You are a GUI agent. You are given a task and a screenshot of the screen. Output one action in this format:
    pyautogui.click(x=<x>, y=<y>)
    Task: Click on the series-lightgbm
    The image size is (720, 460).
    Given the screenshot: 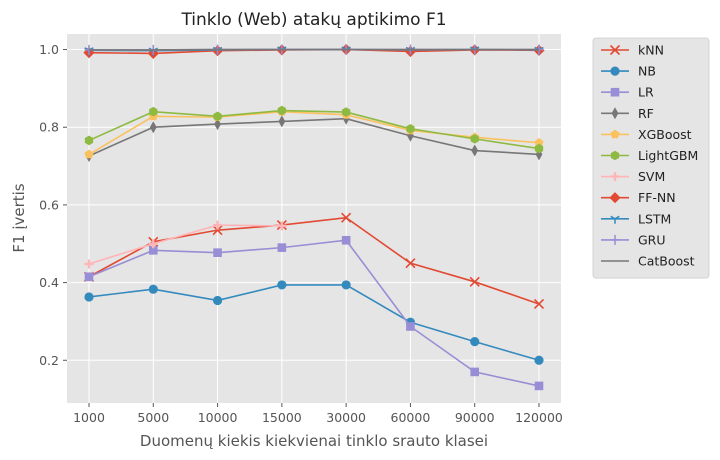 What is the action you would take?
    pyautogui.click(x=314, y=129)
    